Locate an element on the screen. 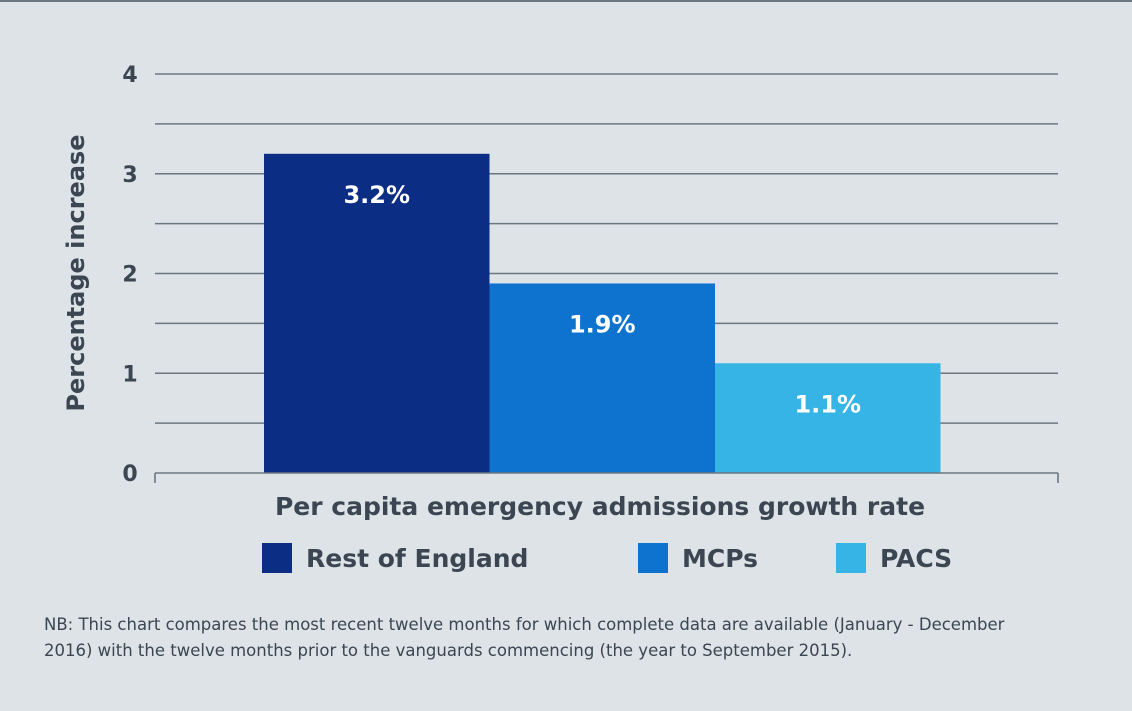 The height and width of the screenshot is (711, 1132). y-tick-label: 1 is located at coordinates (129, 374).